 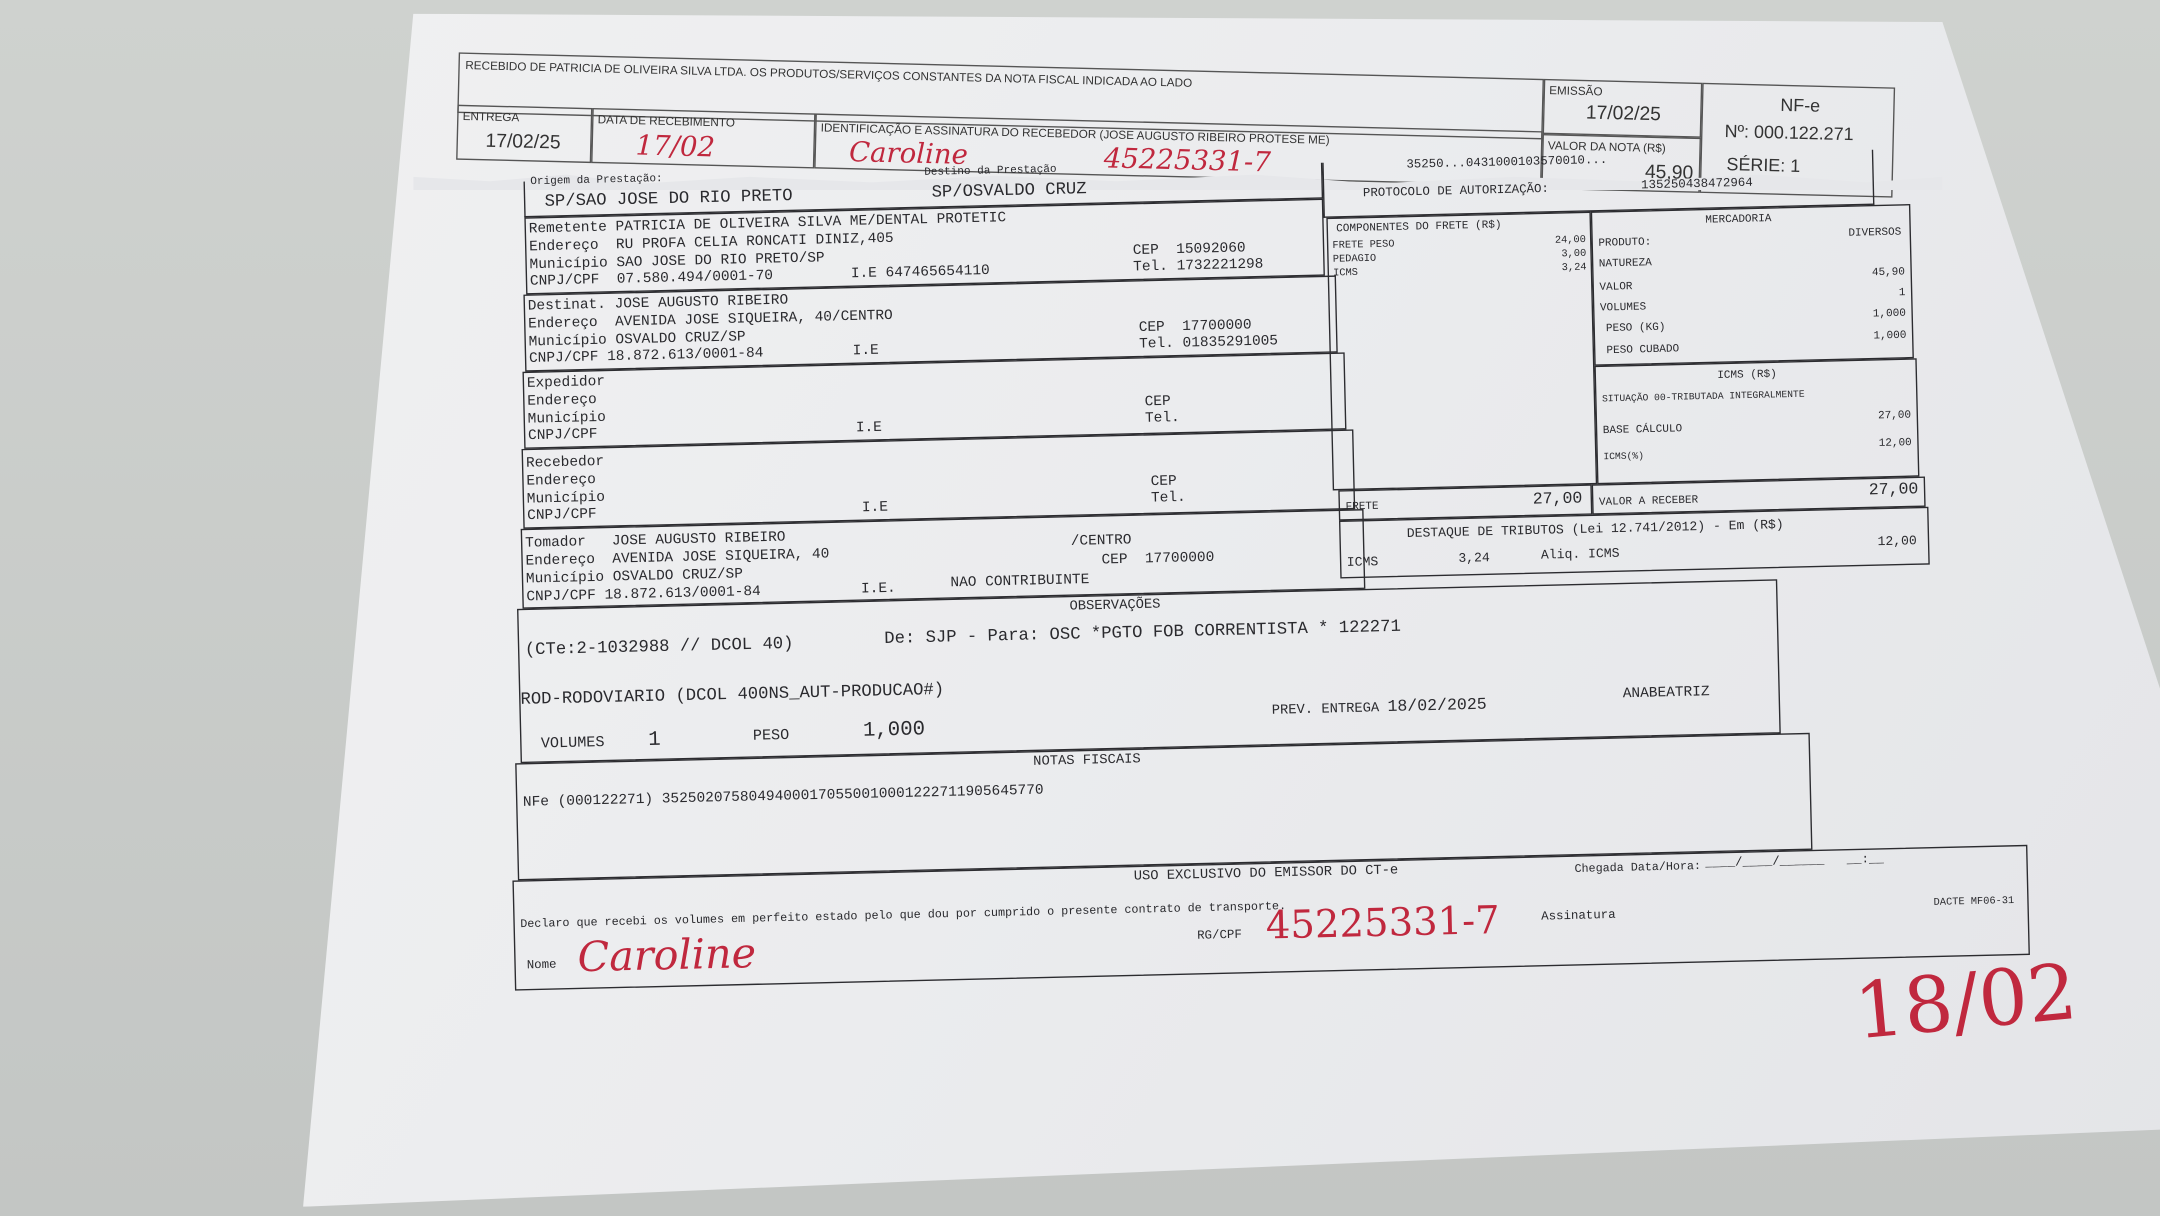 I want to click on assinatura-label: Assinatura, so click(x=1578, y=916).